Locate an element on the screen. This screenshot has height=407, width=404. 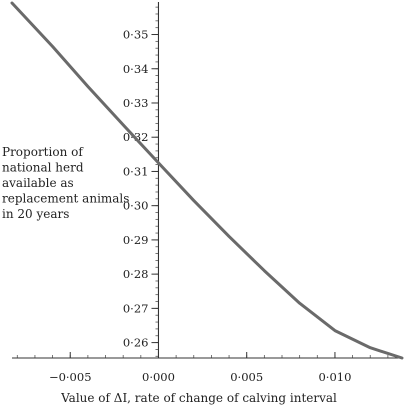
y-tick-label: 0·29 is located at coordinates (136, 240).